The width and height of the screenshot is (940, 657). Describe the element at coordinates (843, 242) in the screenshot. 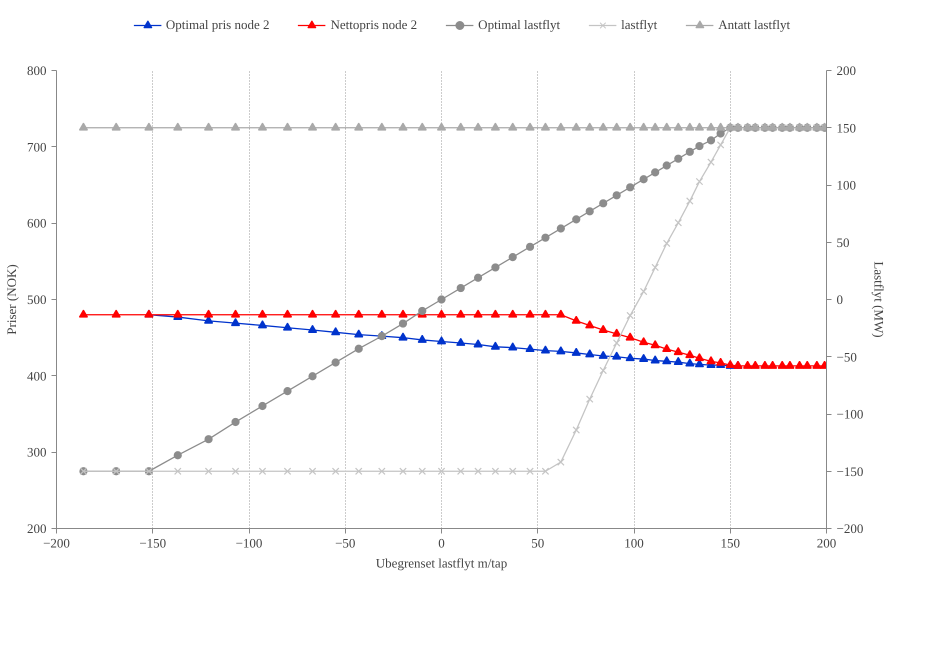

I see `y2-tick-label: 50` at that location.